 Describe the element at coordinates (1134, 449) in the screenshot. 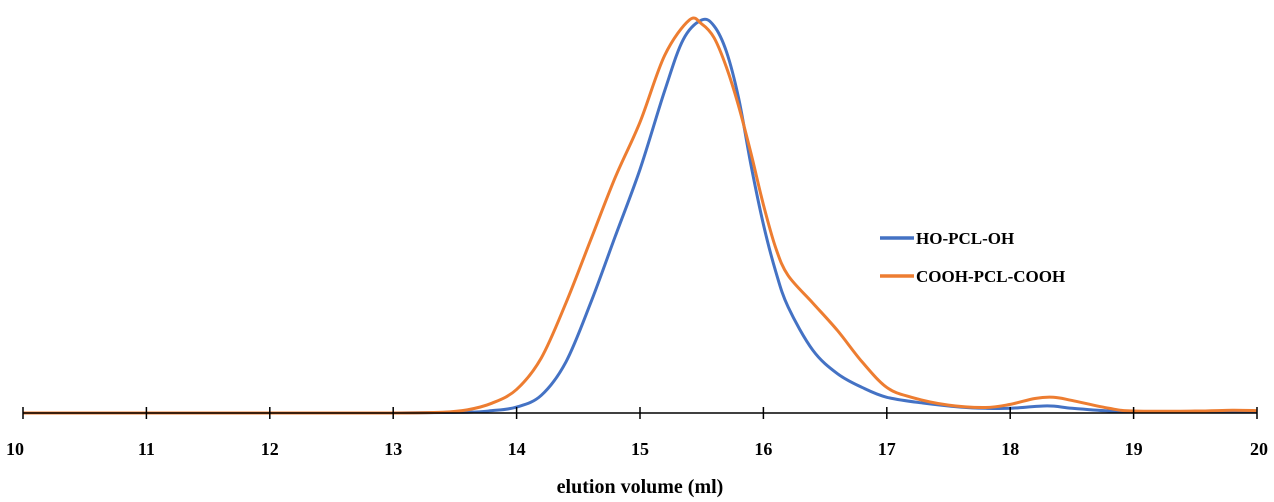

I see `x-tick-label: 19` at that location.